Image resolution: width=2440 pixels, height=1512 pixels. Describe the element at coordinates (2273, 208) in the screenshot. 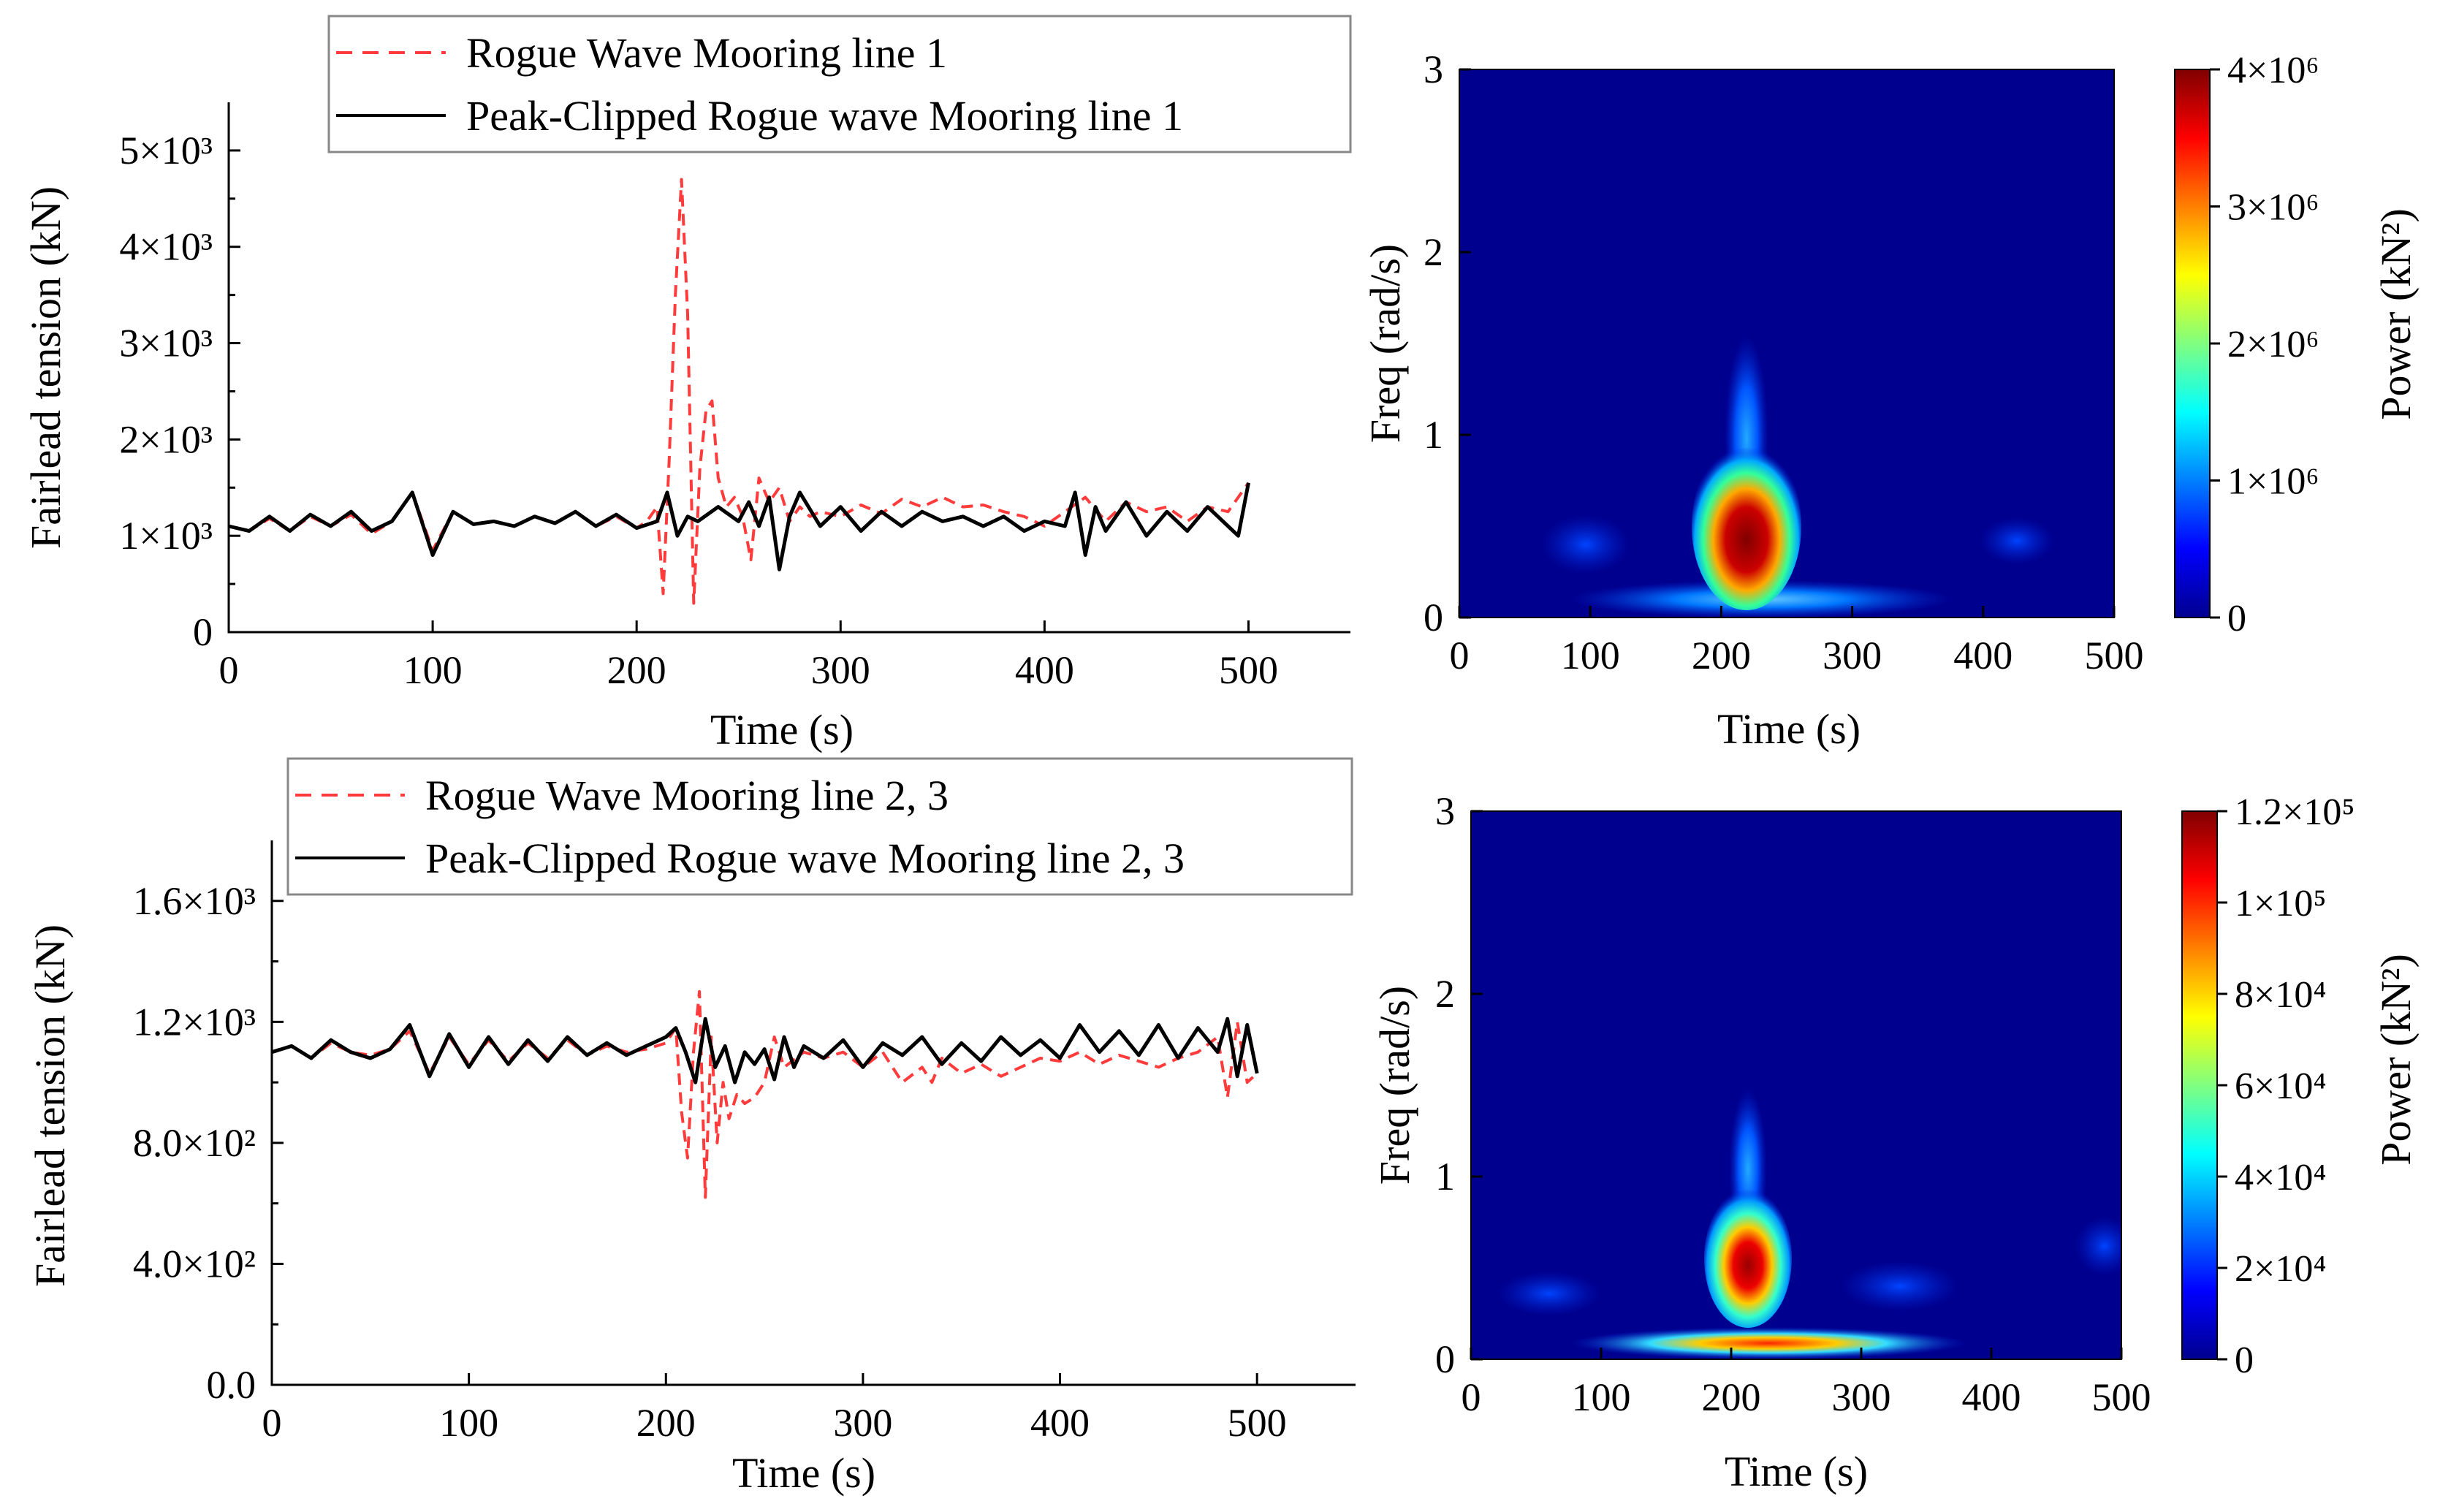

I see `colorbar-tick-label: 3×10⁶` at that location.